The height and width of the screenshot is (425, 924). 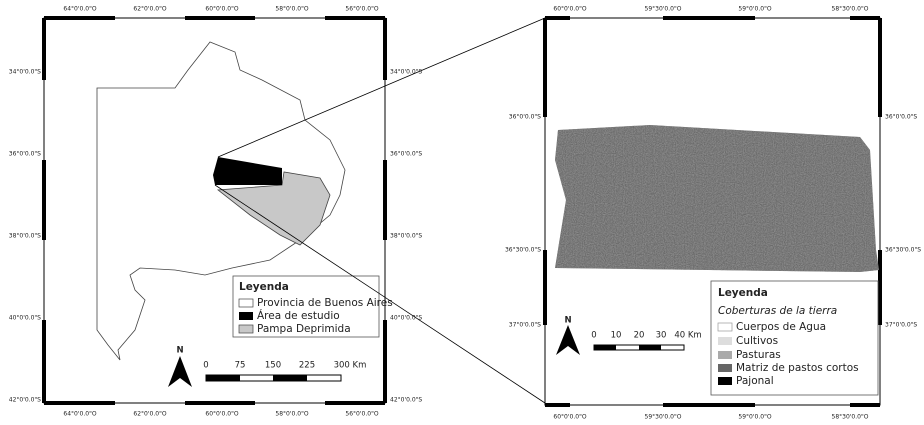 What do you see at coordinates (273, 208) in the screenshot?
I see `pampa-deprimida` at bounding box center [273, 208].